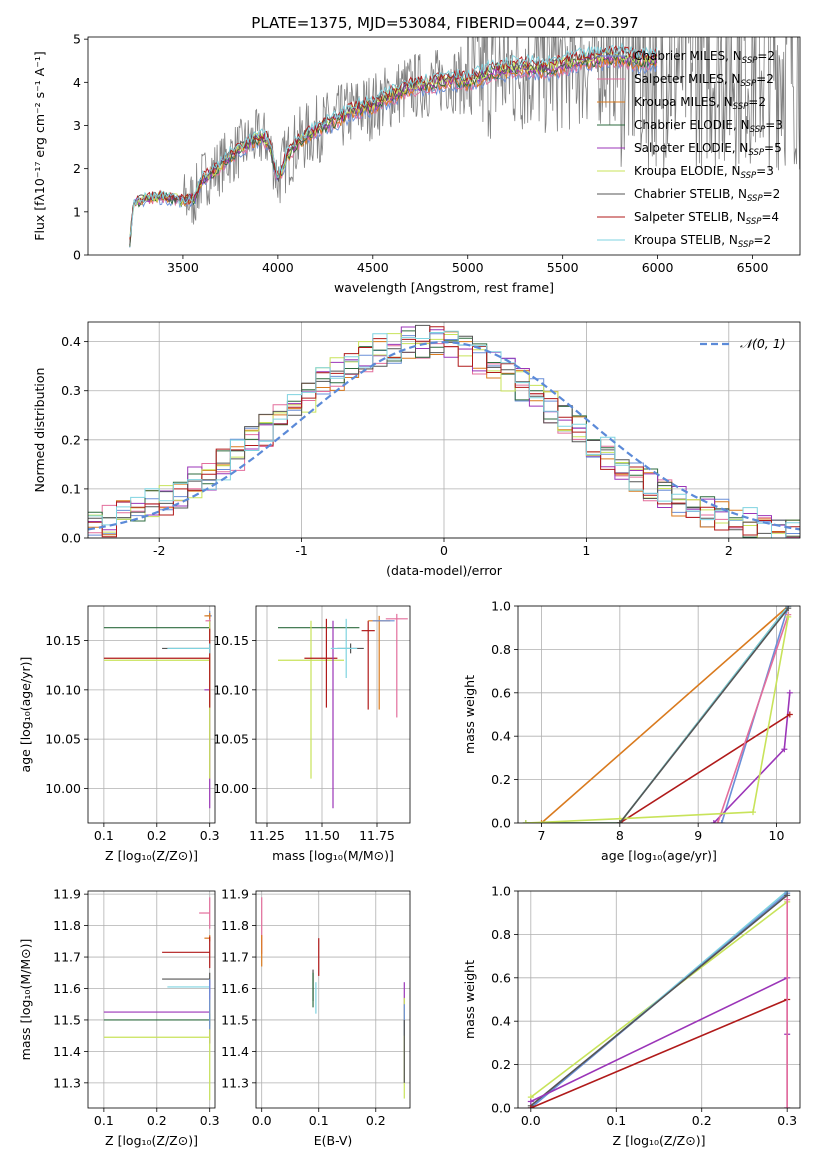 Image resolution: width=819 pixels, height=1170 pixels. I want to click on y-tick-label: 0.3, so click(71, 390).